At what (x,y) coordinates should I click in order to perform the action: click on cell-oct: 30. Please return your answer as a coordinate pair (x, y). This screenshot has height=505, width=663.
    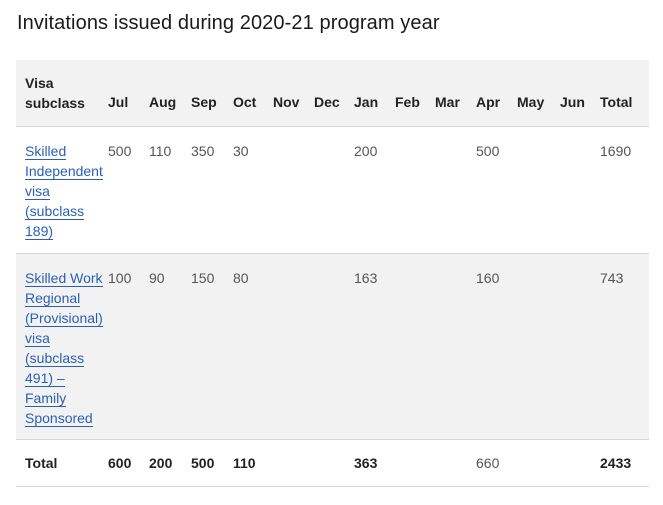
    Looking at the image, I should click on (241, 150).